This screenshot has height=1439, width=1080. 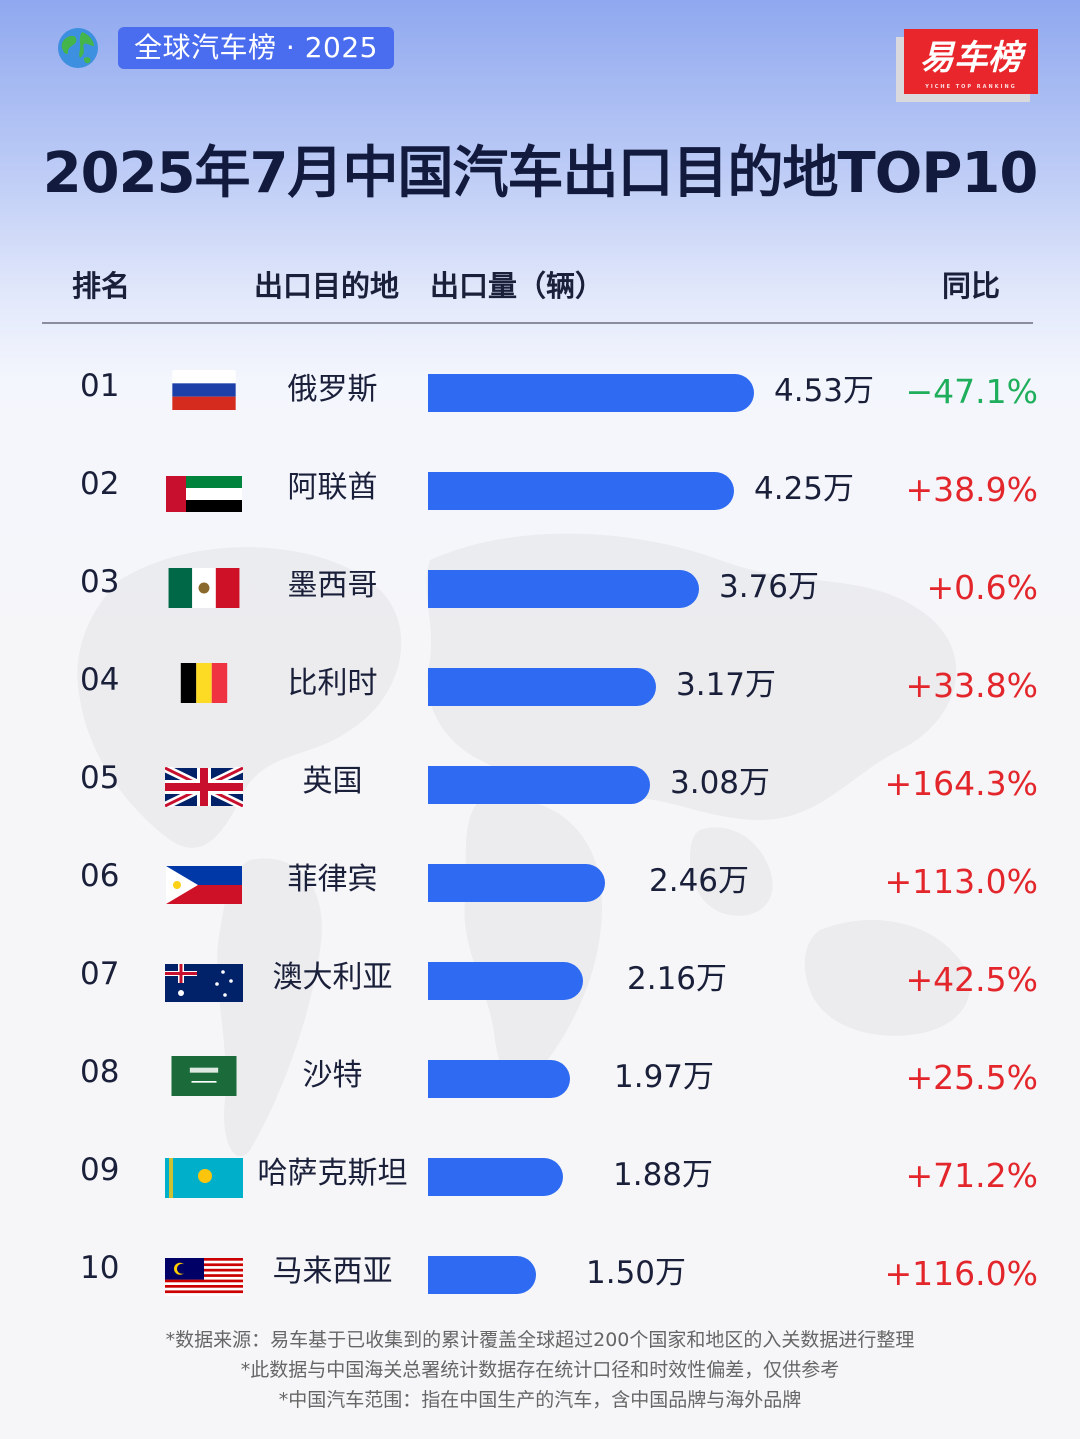 I want to click on yiche-logo: 易车榜 YICHE TOP RANKING, so click(x=971, y=61).